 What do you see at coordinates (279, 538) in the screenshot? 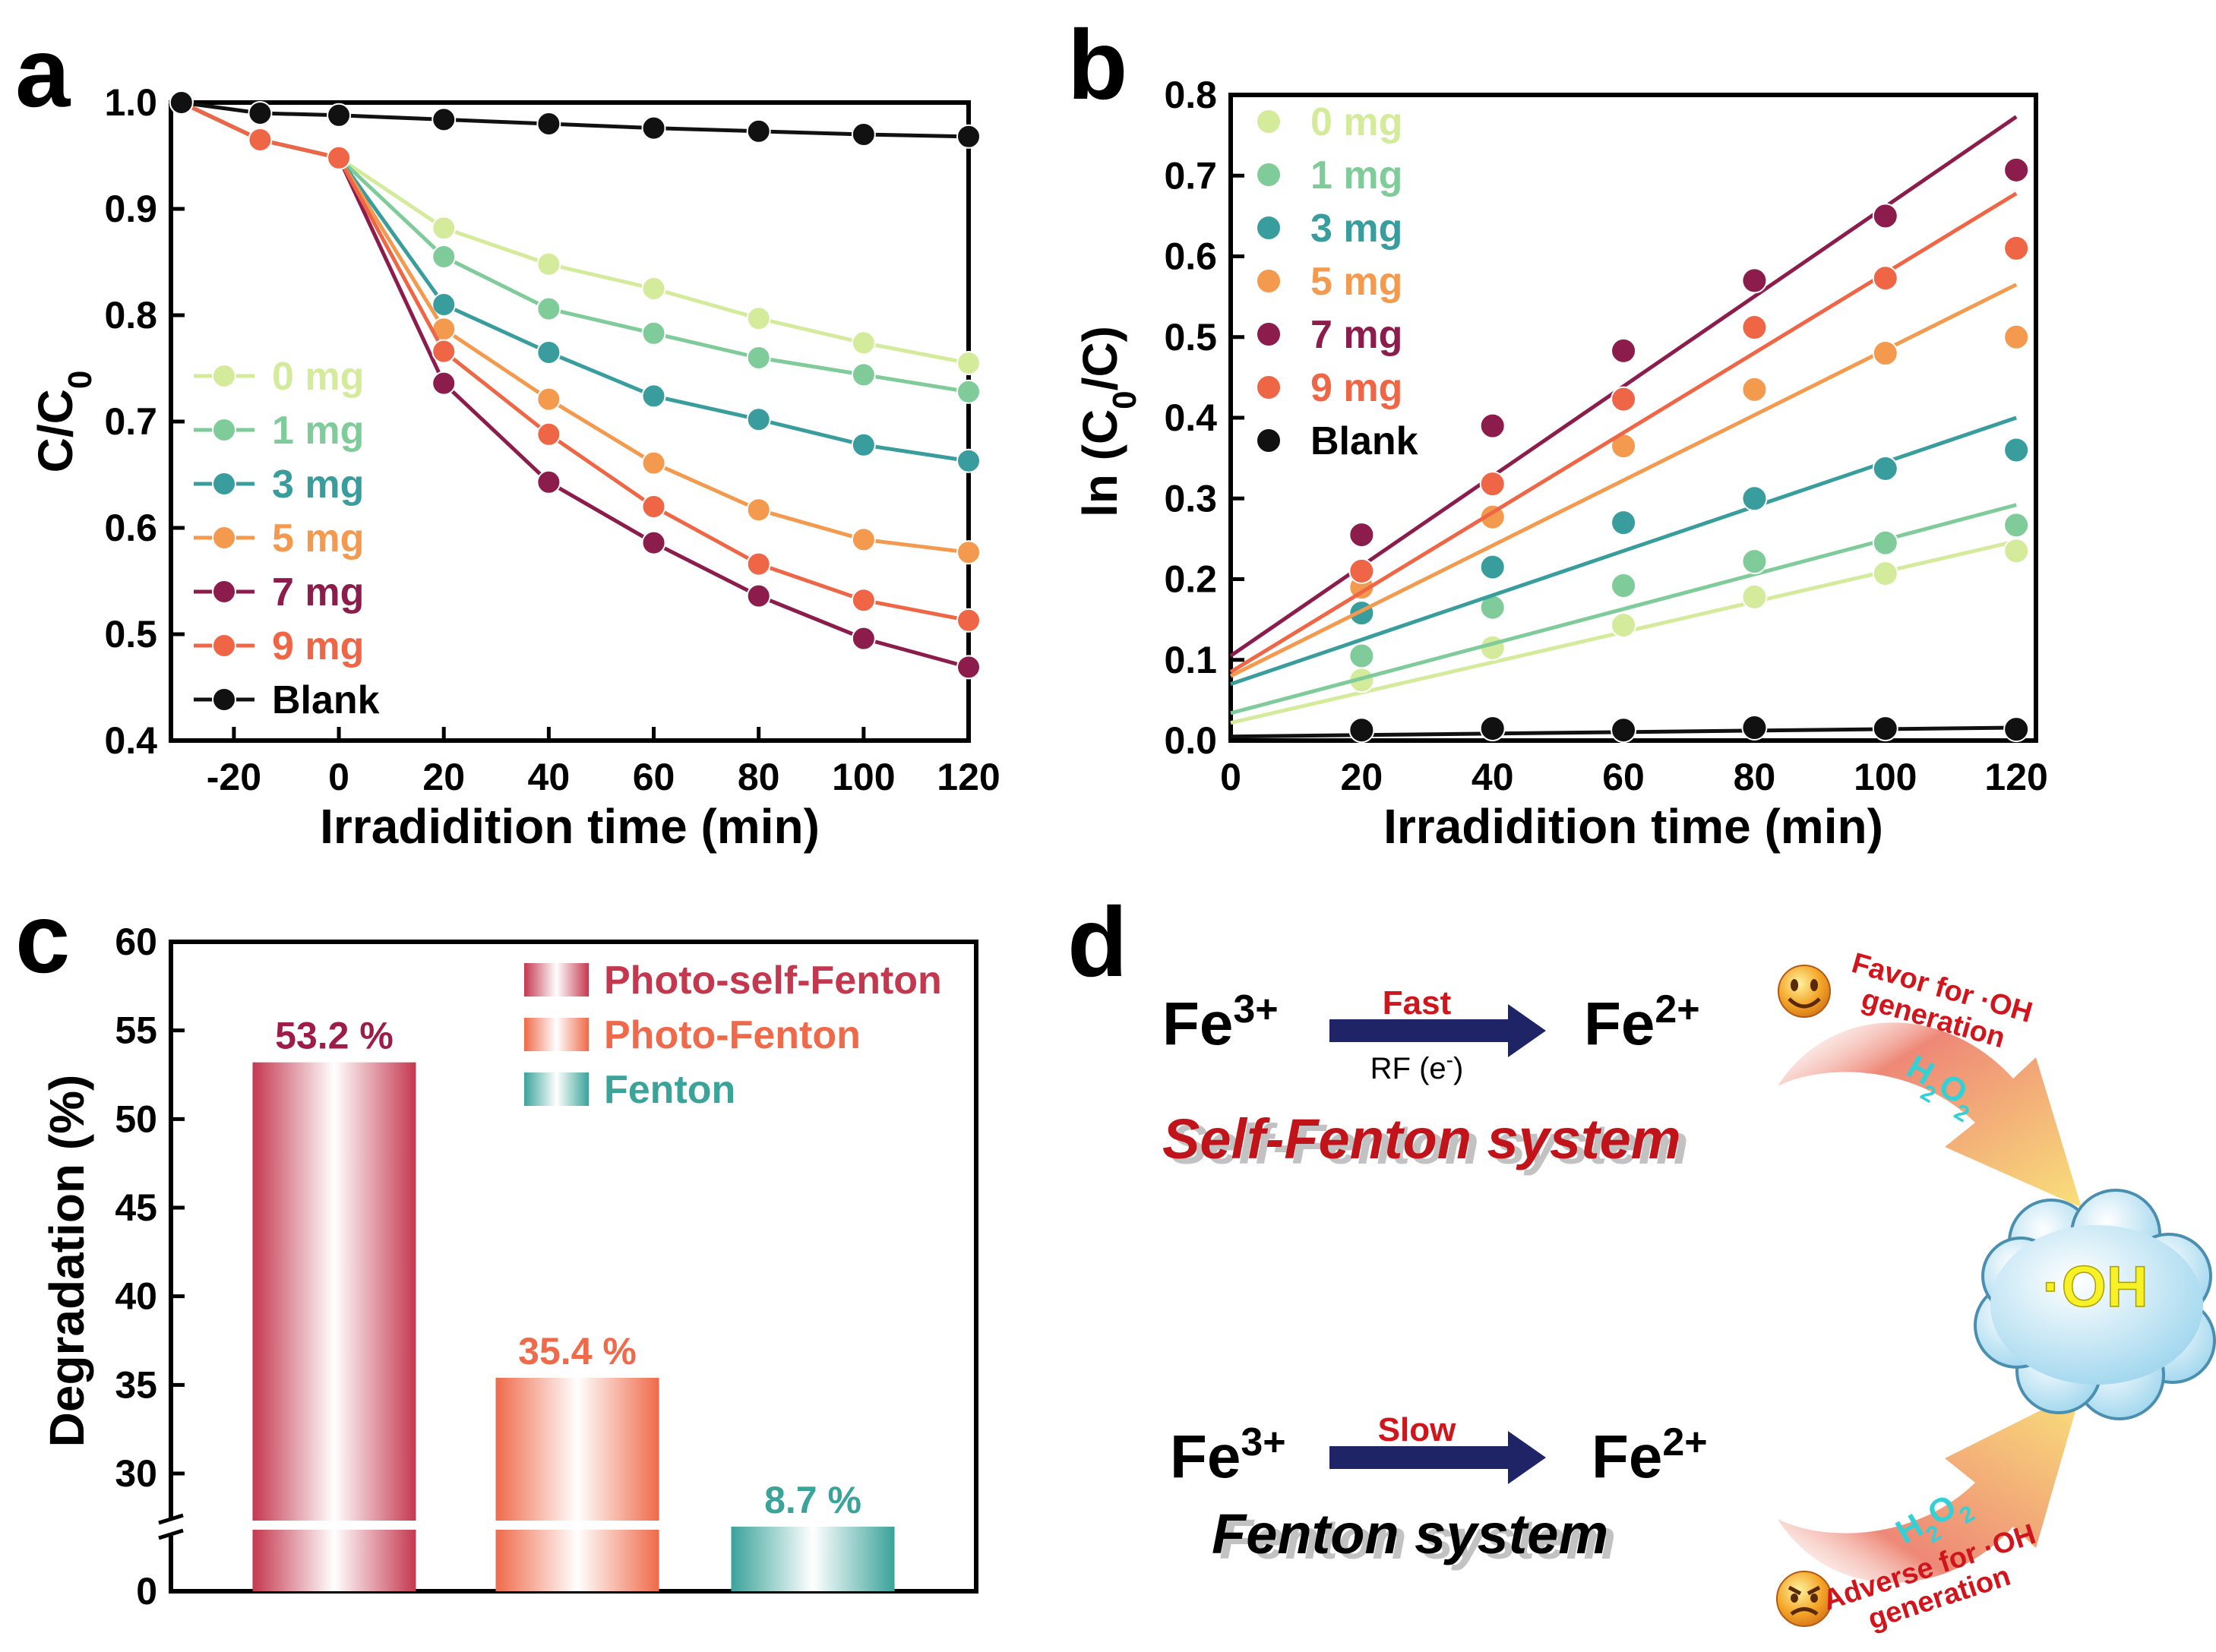
I see `legend-entry-5-mg: 5 mg` at bounding box center [279, 538].